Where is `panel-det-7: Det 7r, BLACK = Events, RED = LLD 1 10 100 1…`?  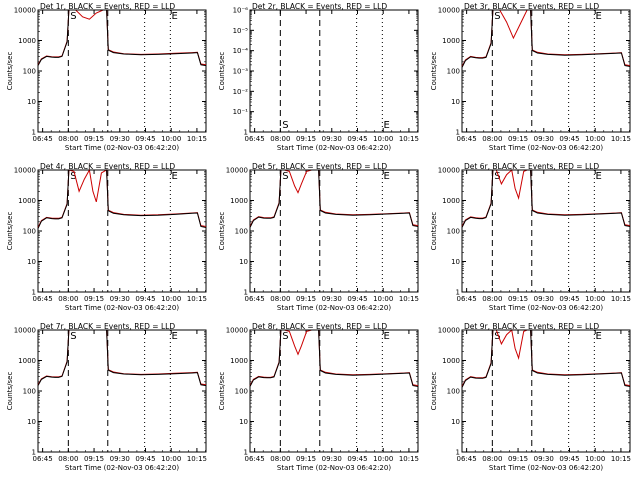
panel-det-7: Det 7r, BLACK = Events, RED = LLD 1 10 100 1… is located at coordinates (106, 397).